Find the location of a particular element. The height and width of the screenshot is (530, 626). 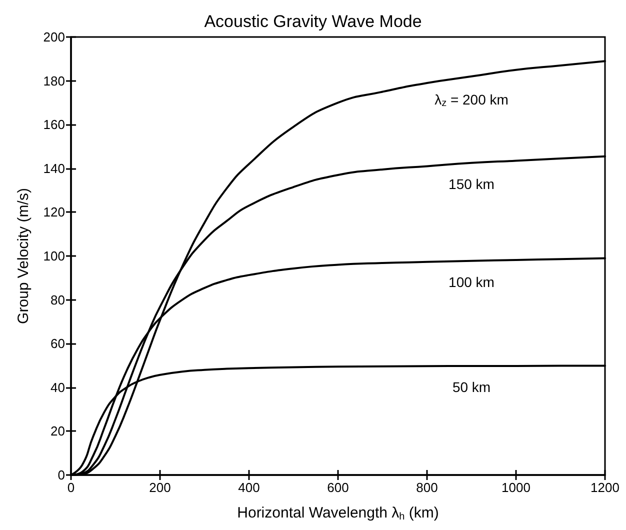

y-tick-label: 160 is located at coordinates (54, 124).